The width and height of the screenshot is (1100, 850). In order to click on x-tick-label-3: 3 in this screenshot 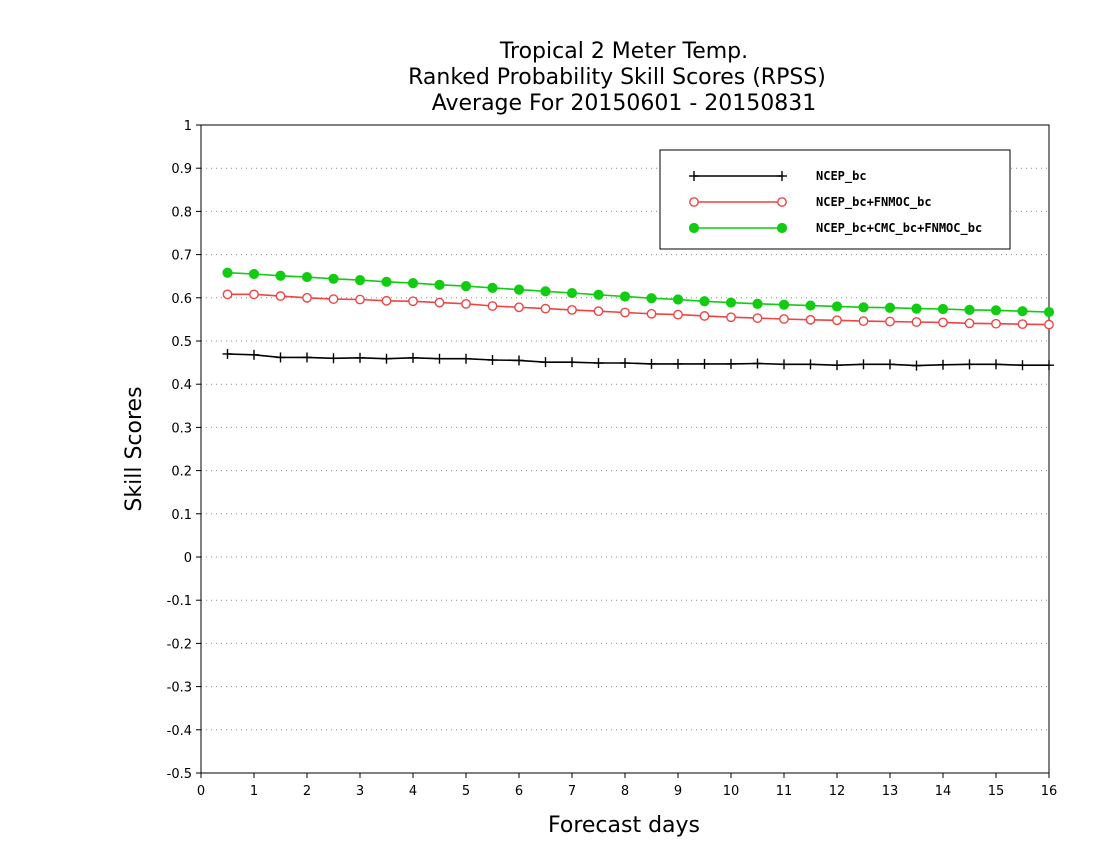, I will do `click(360, 791)`.